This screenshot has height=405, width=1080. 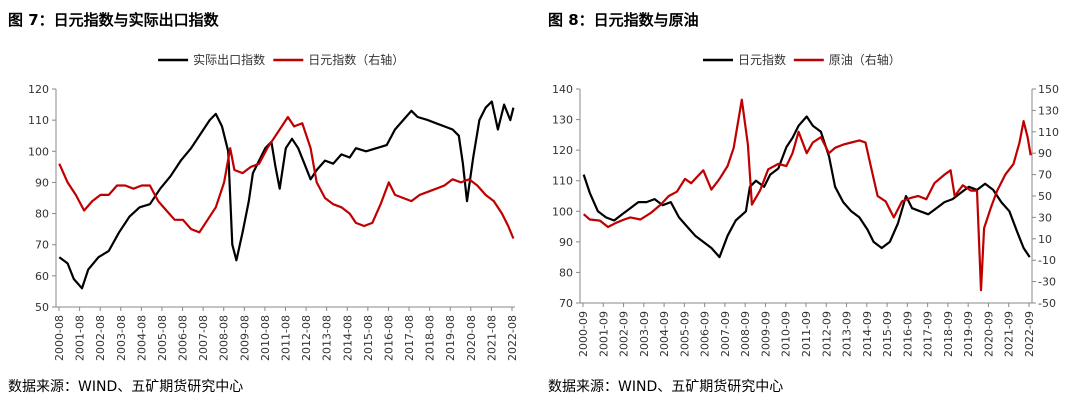 I want to click on x-tick-label: 2006-08, so click(x=183, y=338).